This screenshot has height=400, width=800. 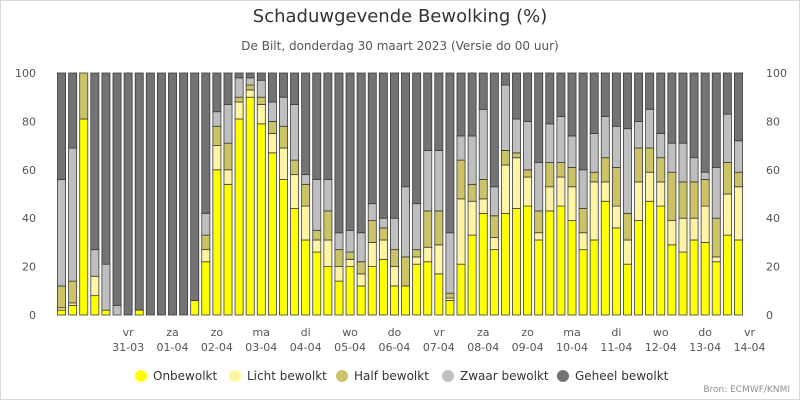 What do you see at coordinates (306, 332) in the screenshot?
I see `x-day-label: di` at bounding box center [306, 332].